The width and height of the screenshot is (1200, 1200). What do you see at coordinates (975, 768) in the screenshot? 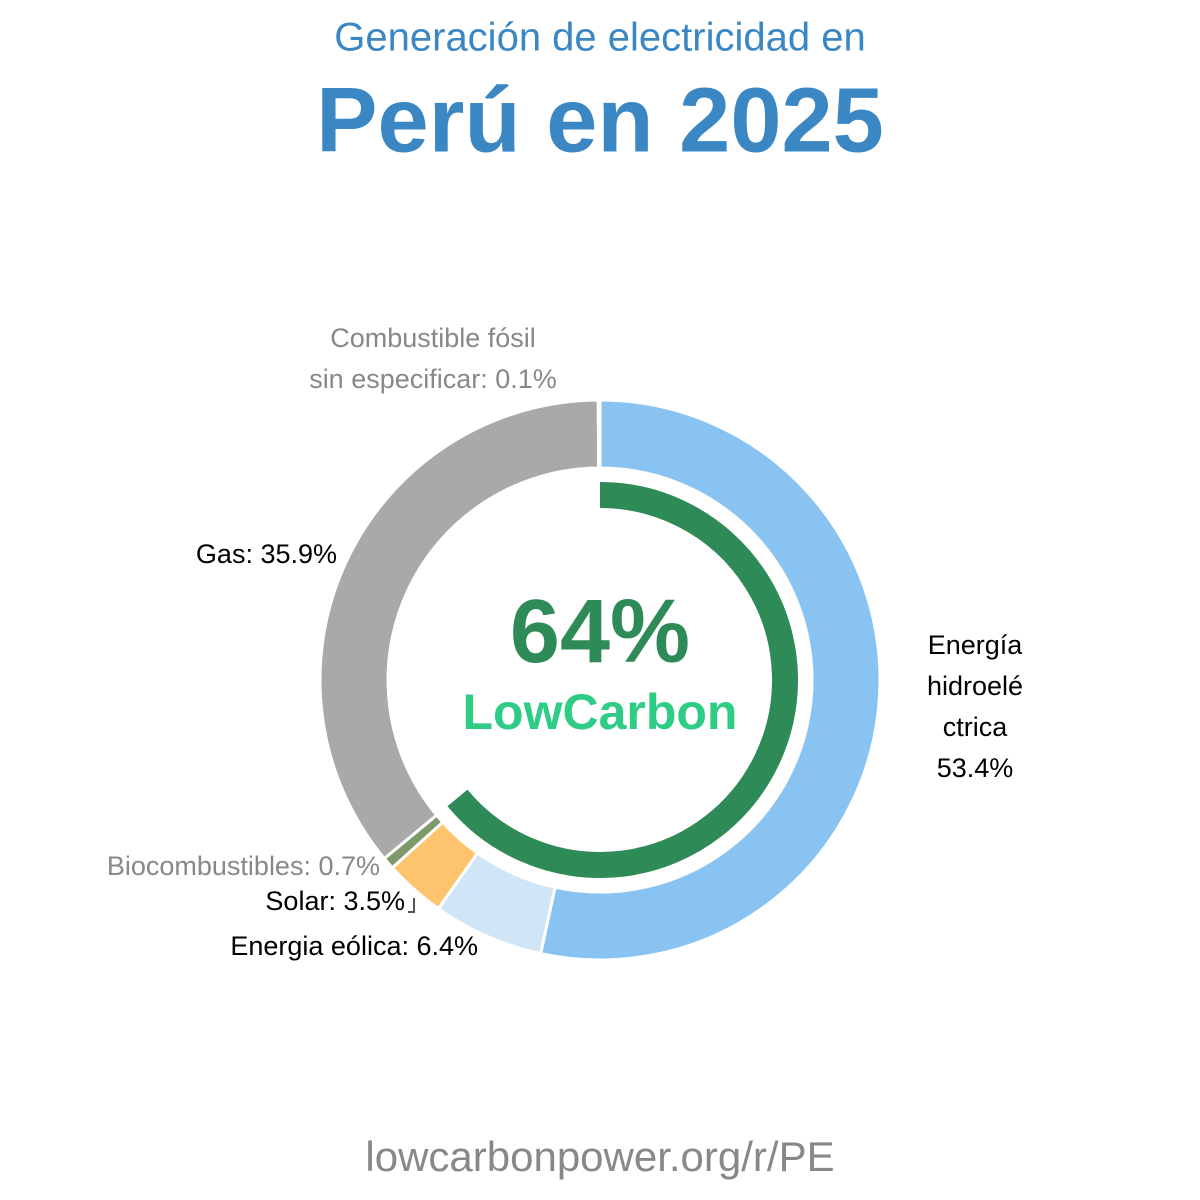
I see `slice-label: 53.4%` at bounding box center [975, 768].